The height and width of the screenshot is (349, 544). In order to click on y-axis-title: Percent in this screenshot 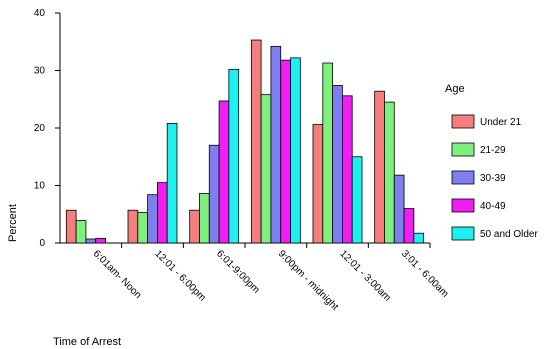, I will do `click(13, 223)`.